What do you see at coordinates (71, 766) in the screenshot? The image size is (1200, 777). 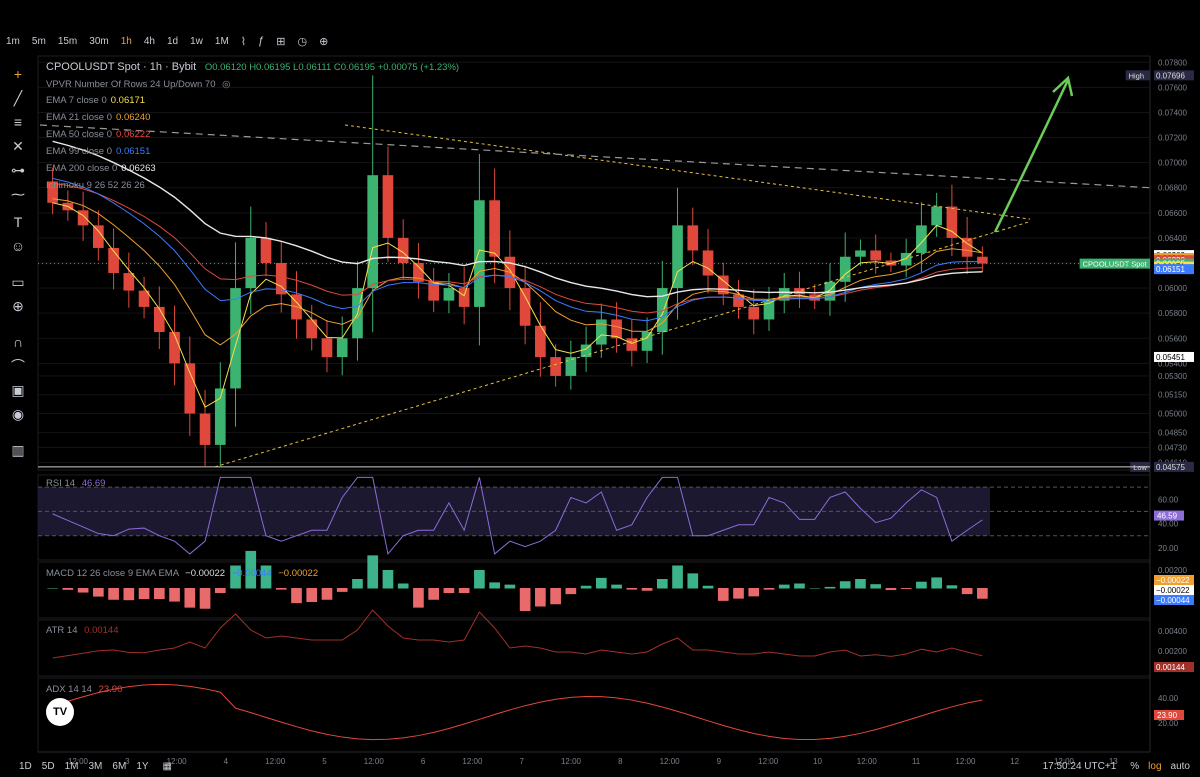 I see `range-1M: 1M` at bounding box center [71, 766].